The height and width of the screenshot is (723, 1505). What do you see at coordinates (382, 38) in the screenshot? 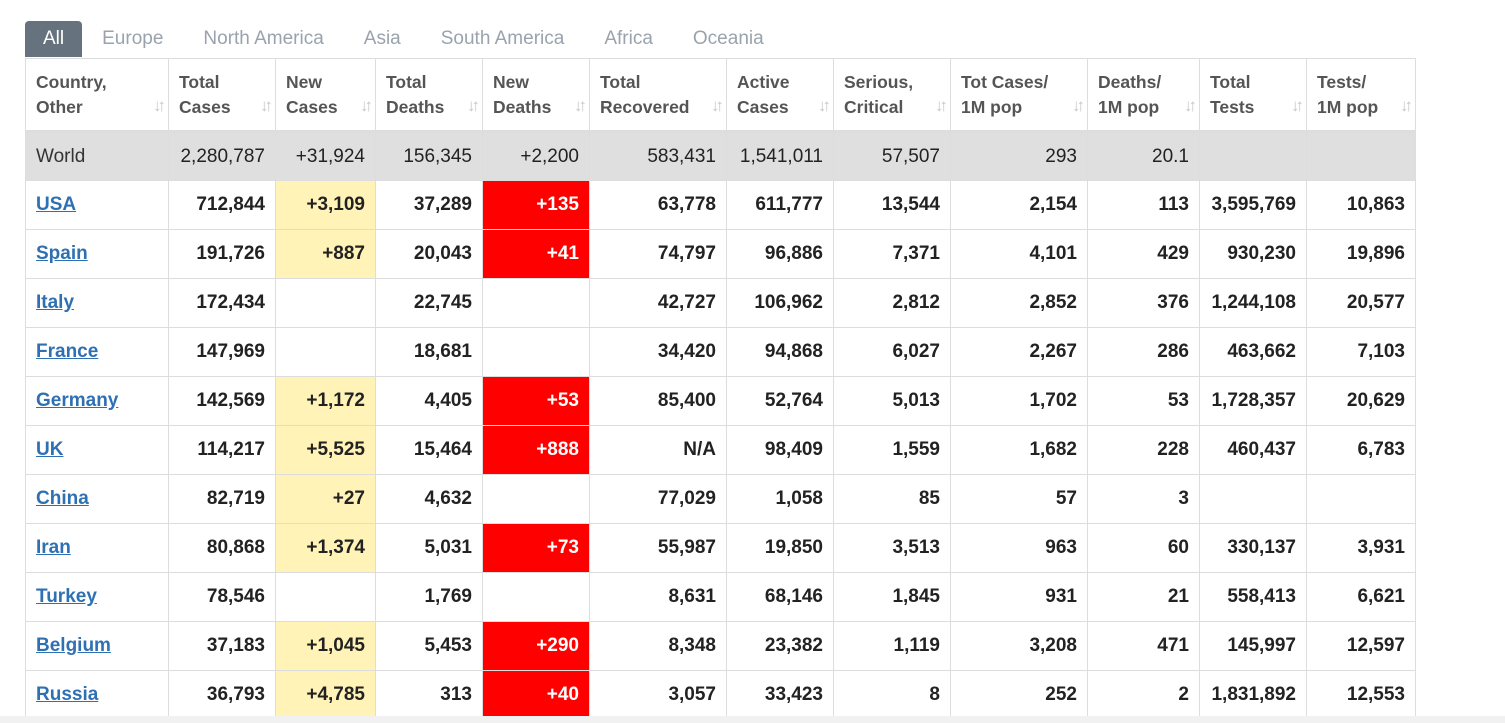
I see `tab-asia: Asia` at bounding box center [382, 38].